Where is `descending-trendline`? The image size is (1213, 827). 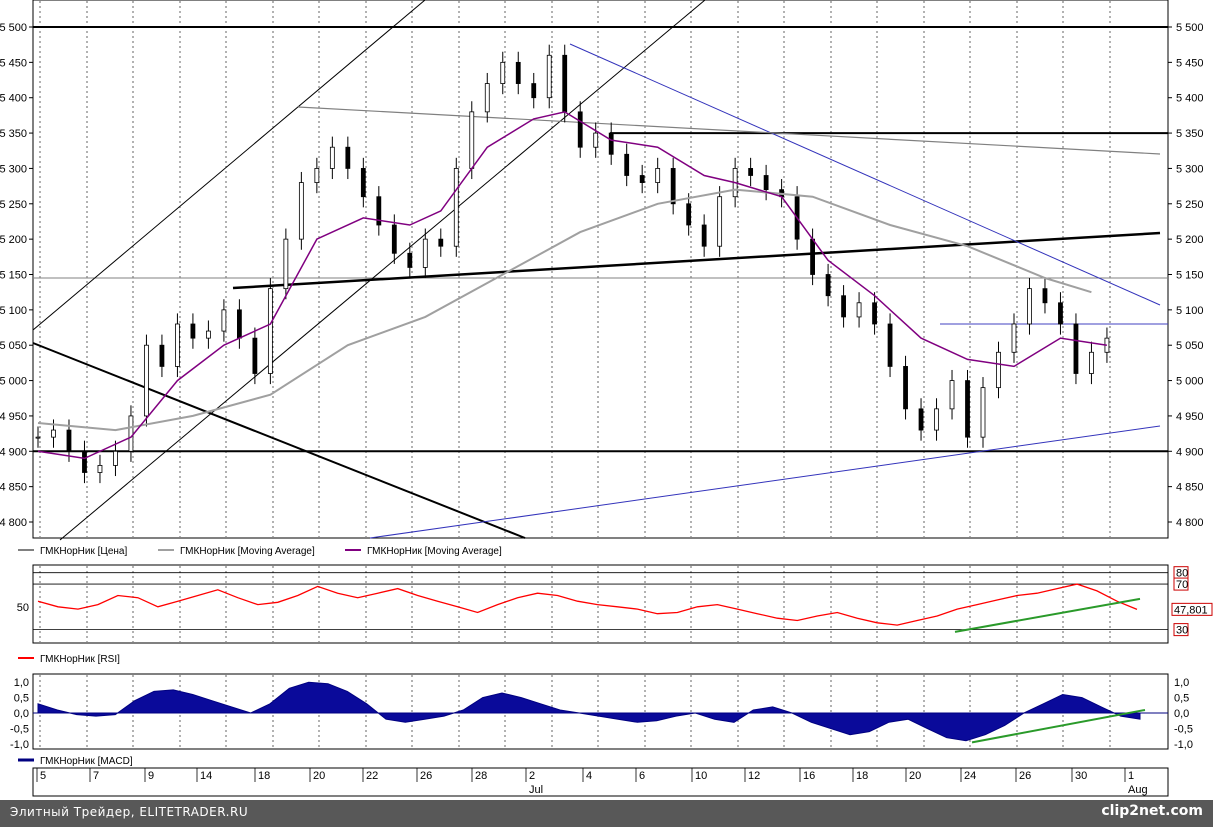
descending-trendline is located at coordinates (279, 440).